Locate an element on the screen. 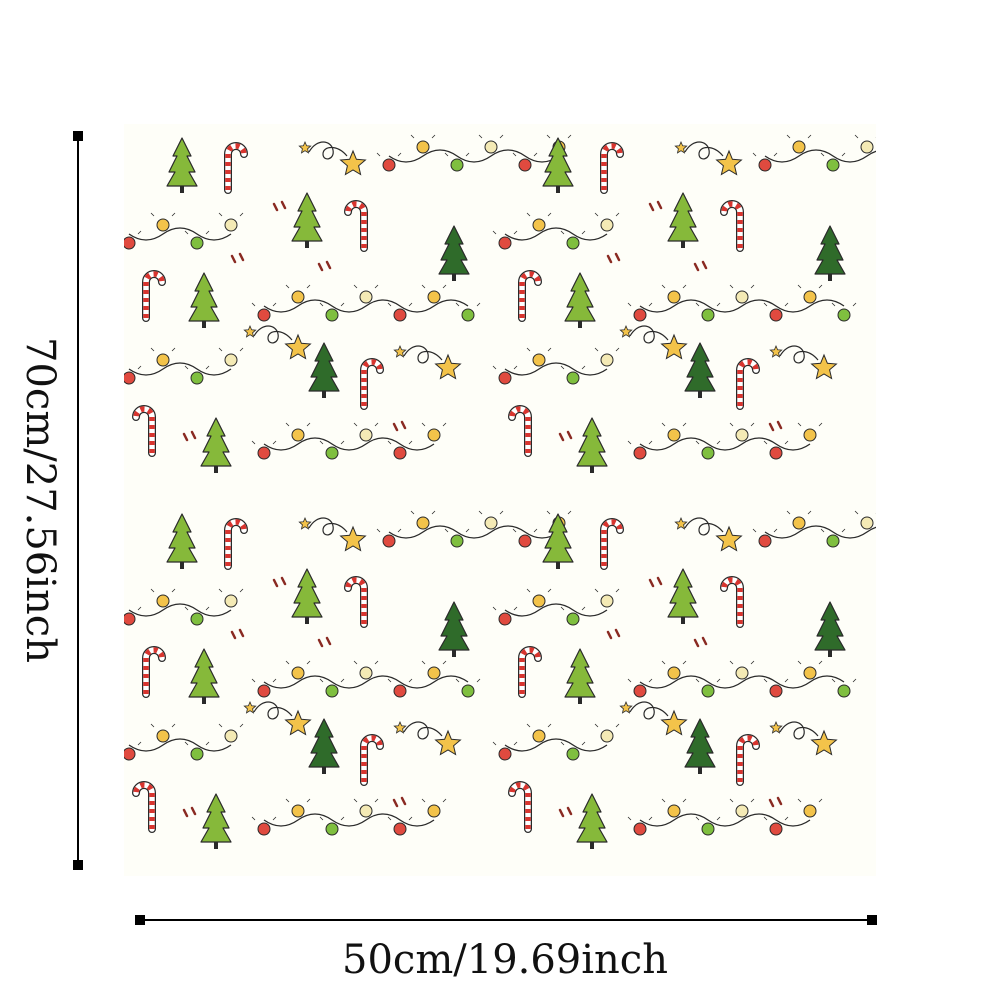  width-dimension-cap-left is located at coordinates (140, 920).